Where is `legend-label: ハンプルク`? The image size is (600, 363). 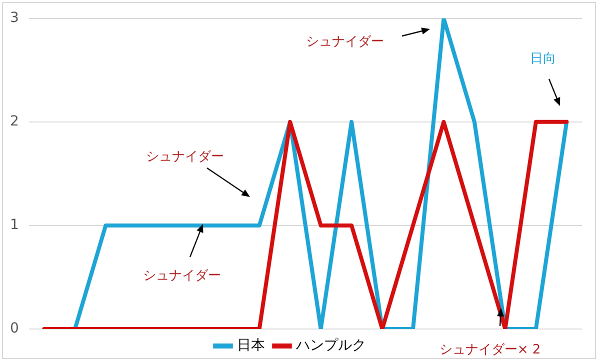 legend-label: ハンプルク is located at coordinates (330, 346).